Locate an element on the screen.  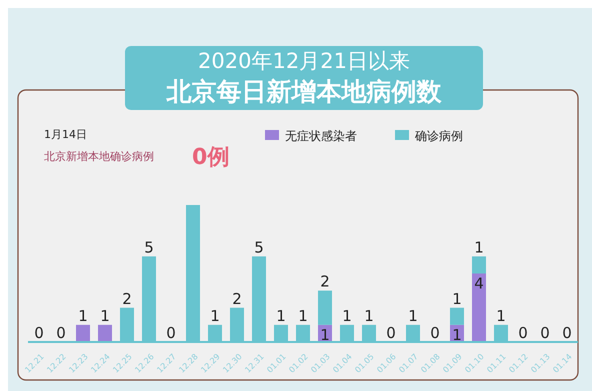
text: 0例 is located at coordinates (211, 157).